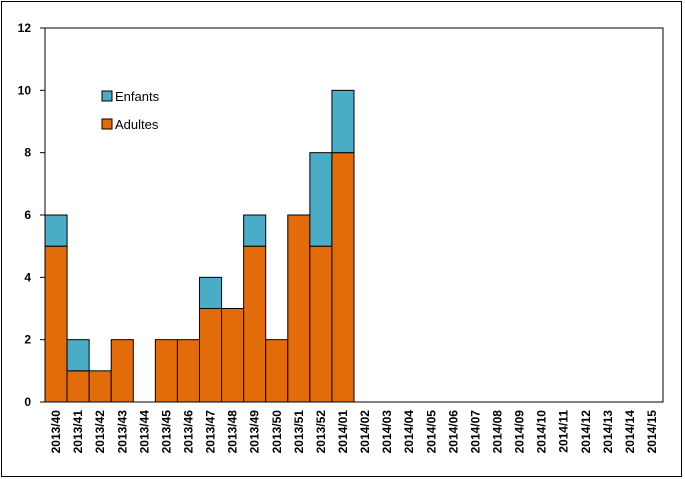 The image size is (685, 479). What do you see at coordinates (652, 432) in the screenshot?
I see `x-tick-label: 2014/15` at bounding box center [652, 432].